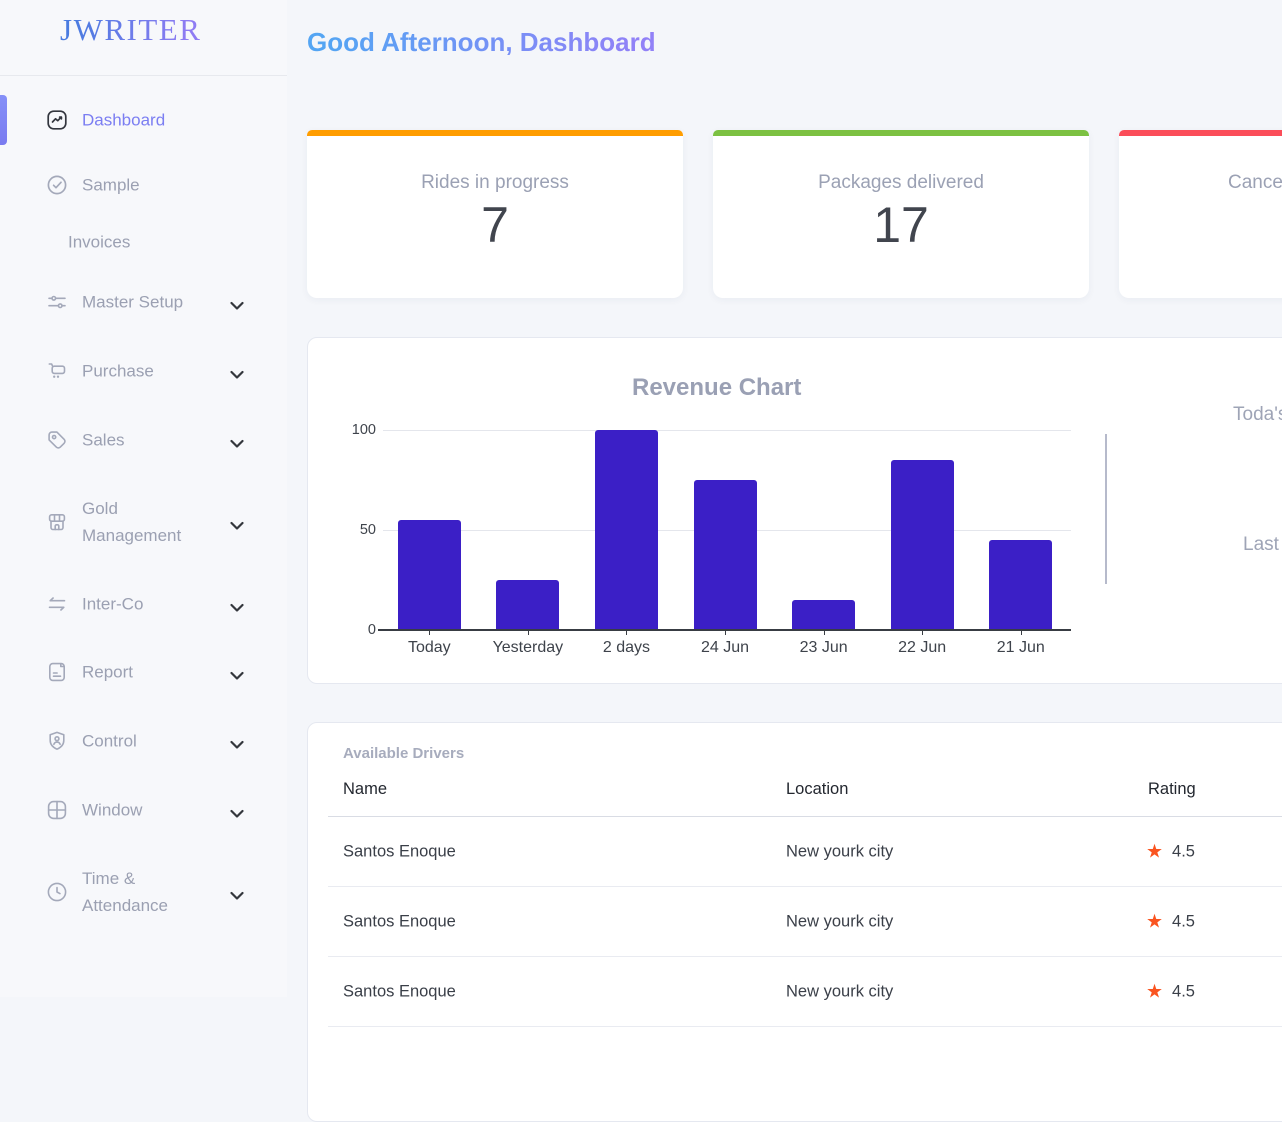  I want to click on sidebar-item-label: Control, so click(109, 741).